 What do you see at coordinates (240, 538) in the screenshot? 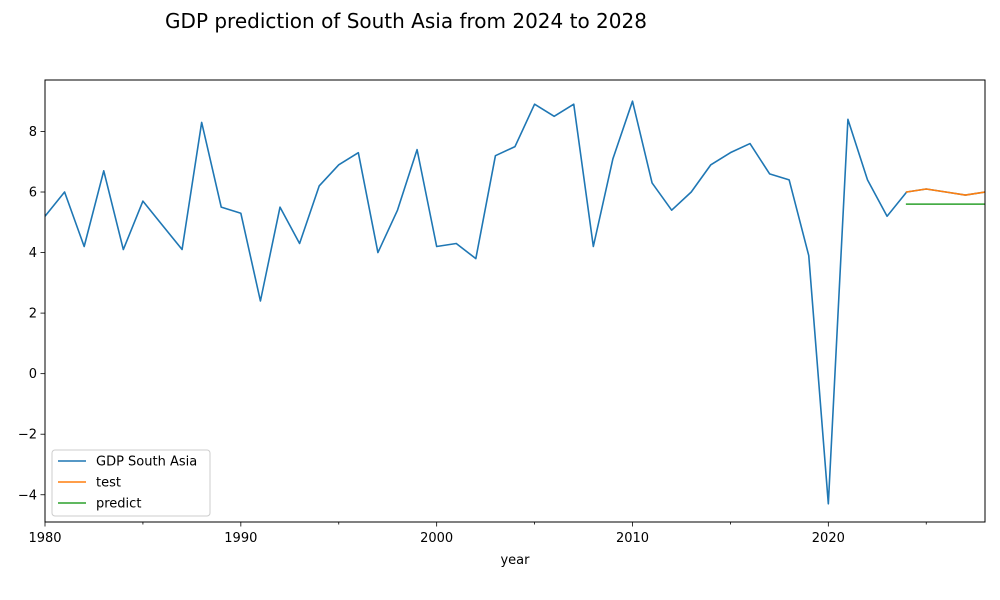
I see `x-tick-label: 1990` at bounding box center [240, 538].